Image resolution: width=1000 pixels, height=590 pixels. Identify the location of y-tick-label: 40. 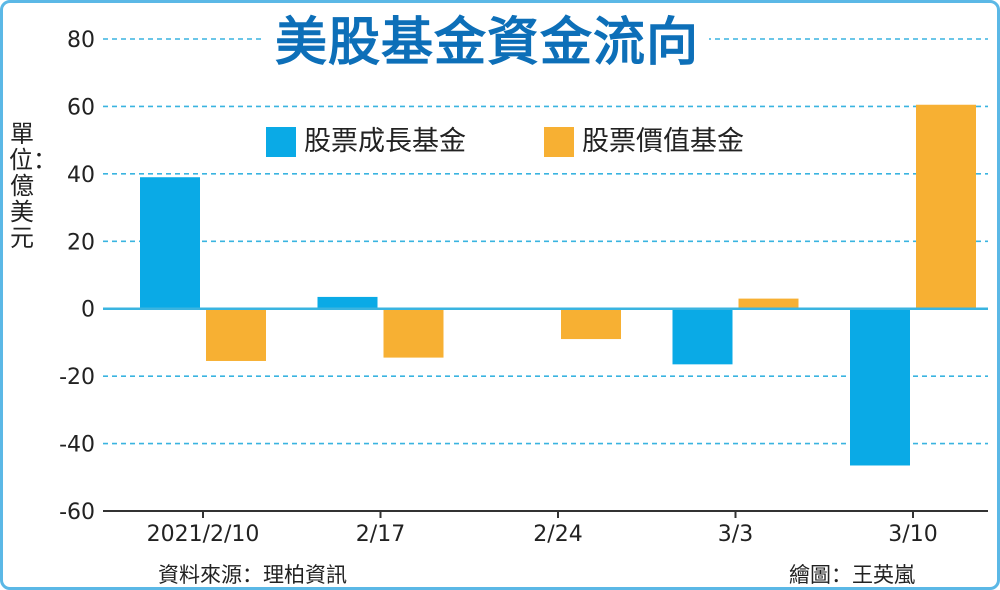
(81, 175).